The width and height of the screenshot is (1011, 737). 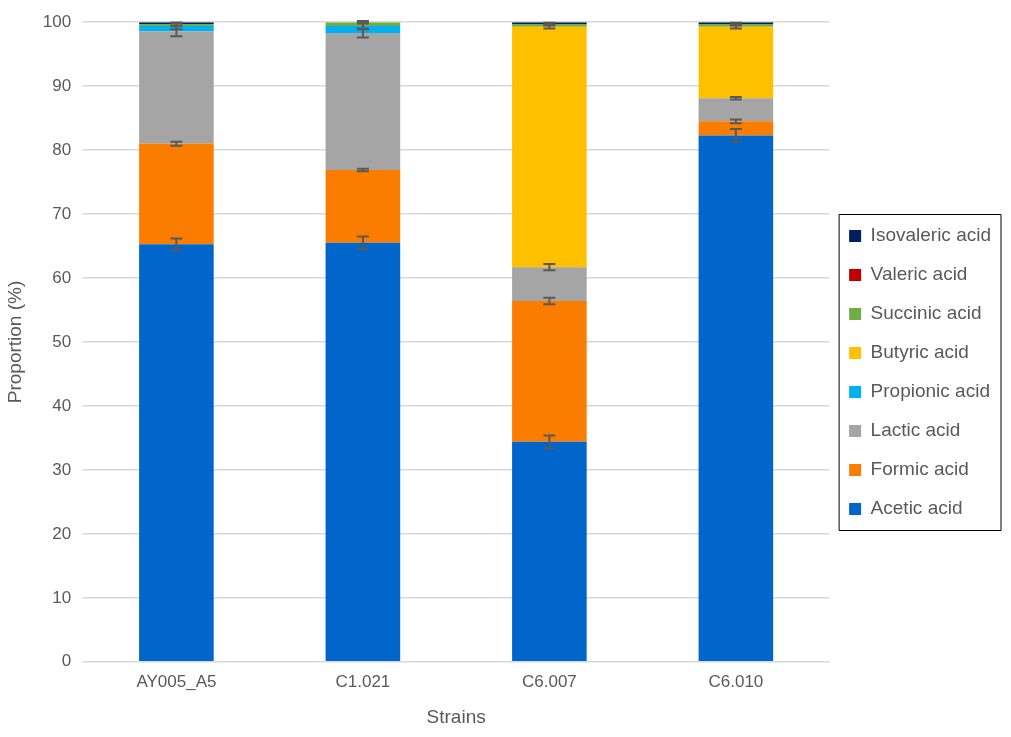 I want to click on legend-label: Isovaleric acid, so click(x=931, y=235).